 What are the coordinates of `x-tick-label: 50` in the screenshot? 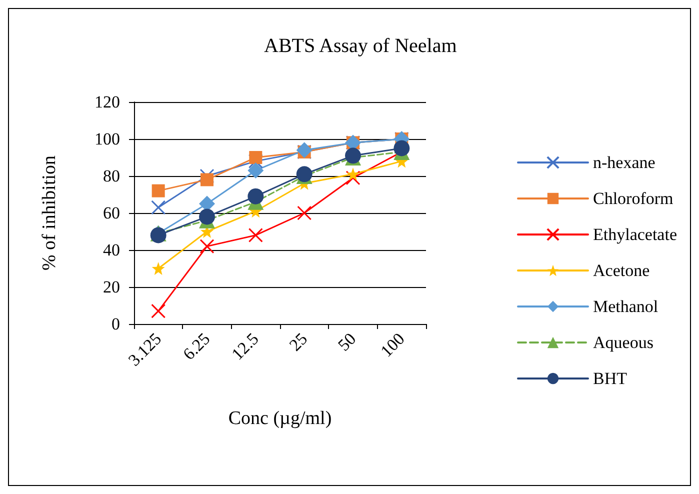 It's located at (347, 342).